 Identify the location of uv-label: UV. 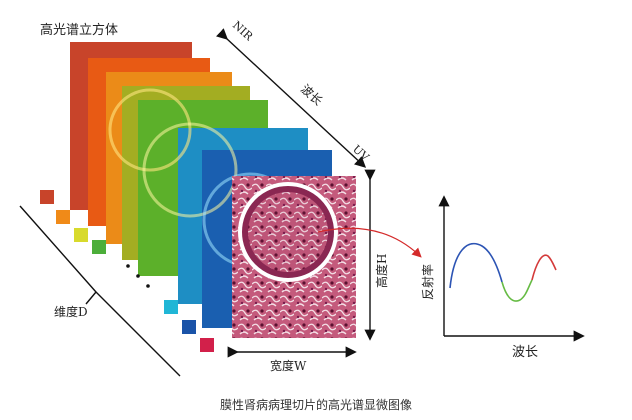
(361, 154).